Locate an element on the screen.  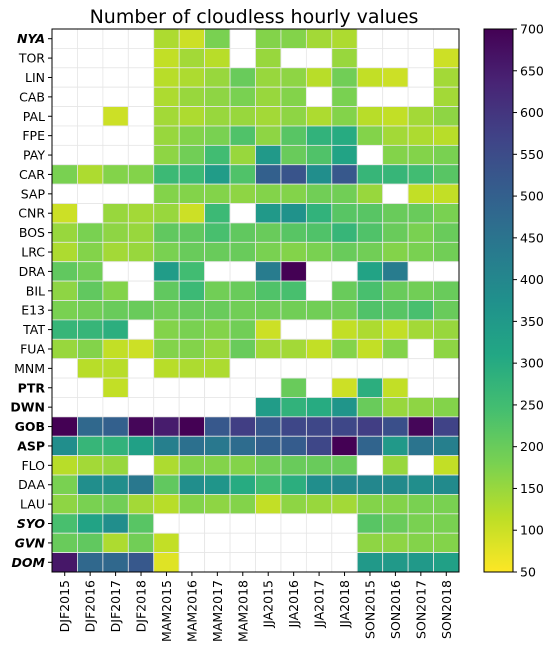
row-label: DWN is located at coordinates (27, 407).